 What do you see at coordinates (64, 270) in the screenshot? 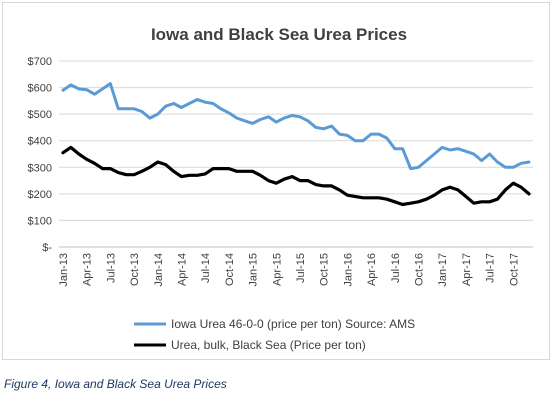
I see `x-tick-label: Jan-13` at bounding box center [64, 270].